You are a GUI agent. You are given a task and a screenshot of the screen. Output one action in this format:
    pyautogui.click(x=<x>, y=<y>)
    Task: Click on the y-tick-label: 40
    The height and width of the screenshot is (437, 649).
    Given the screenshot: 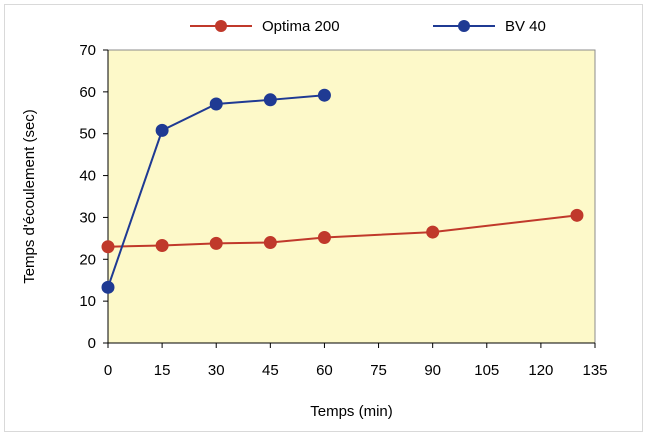 What is the action you would take?
    pyautogui.click(x=87, y=176)
    